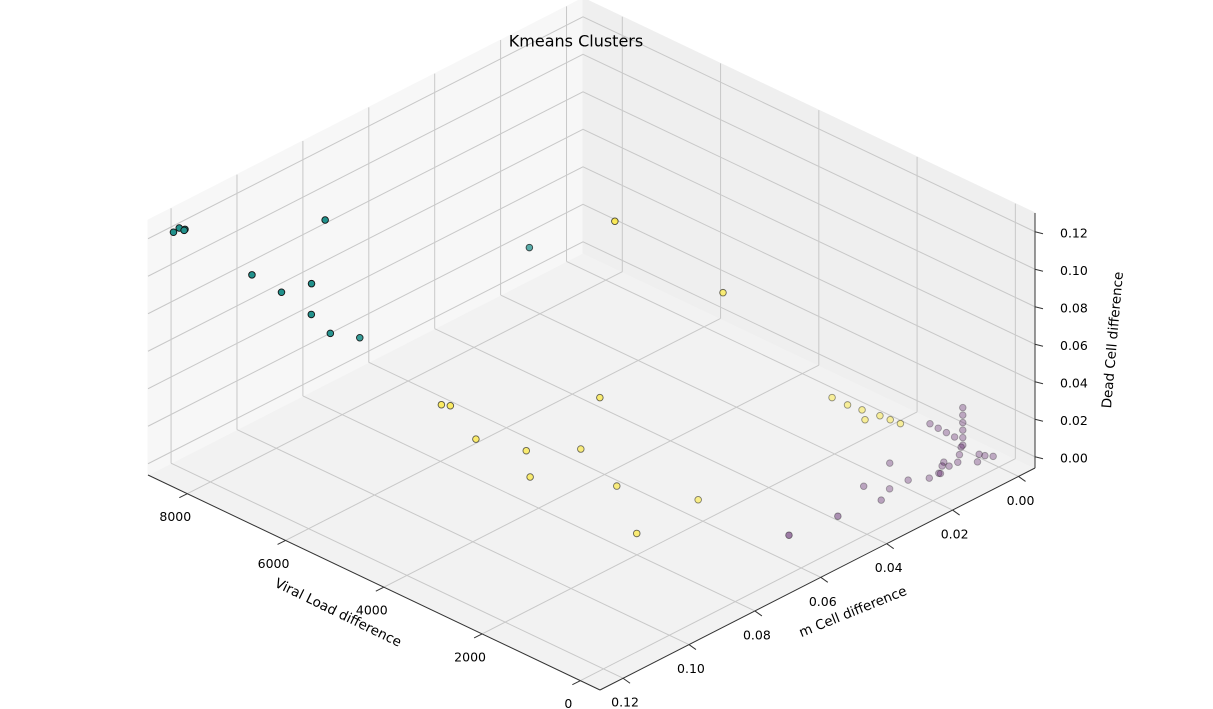  I want to click on y-tick-label: 0.08, so click(757, 634).